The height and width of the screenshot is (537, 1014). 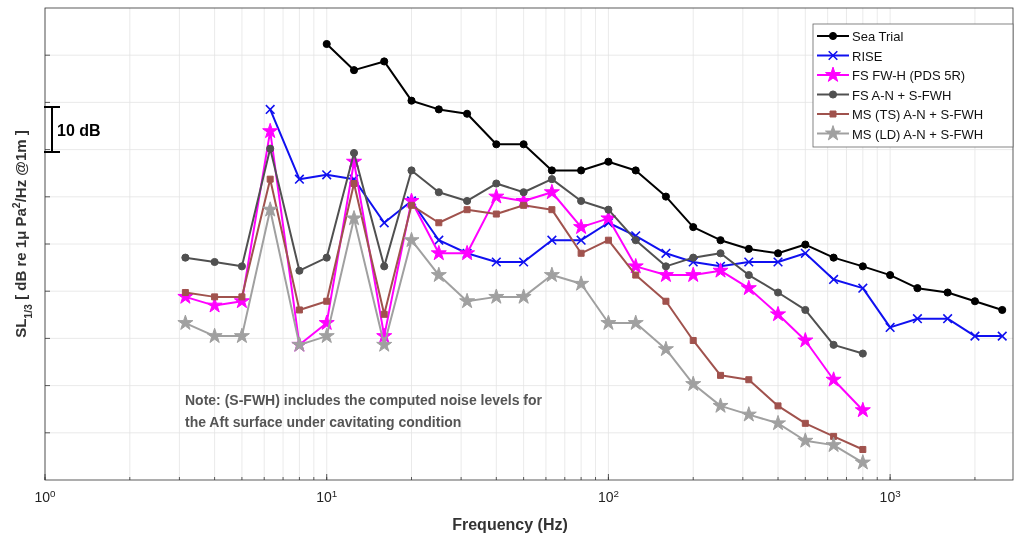 I want to click on legend-label: FS FW-H (PDS 5R), so click(x=909, y=75).